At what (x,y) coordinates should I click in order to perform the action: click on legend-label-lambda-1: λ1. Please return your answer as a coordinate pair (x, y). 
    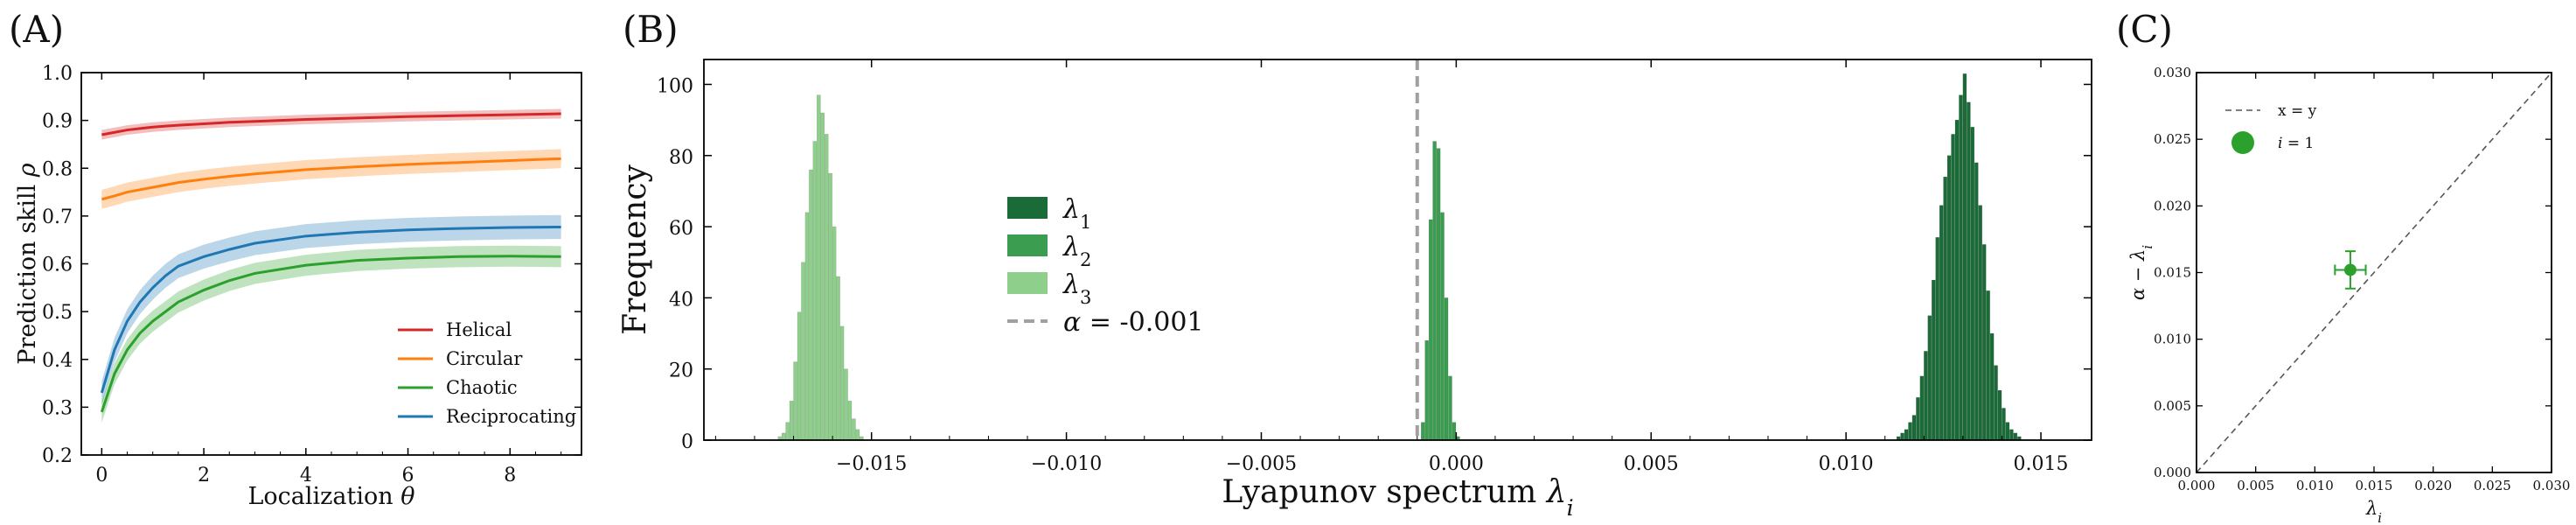
    Looking at the image, I should click on (1076, 213).